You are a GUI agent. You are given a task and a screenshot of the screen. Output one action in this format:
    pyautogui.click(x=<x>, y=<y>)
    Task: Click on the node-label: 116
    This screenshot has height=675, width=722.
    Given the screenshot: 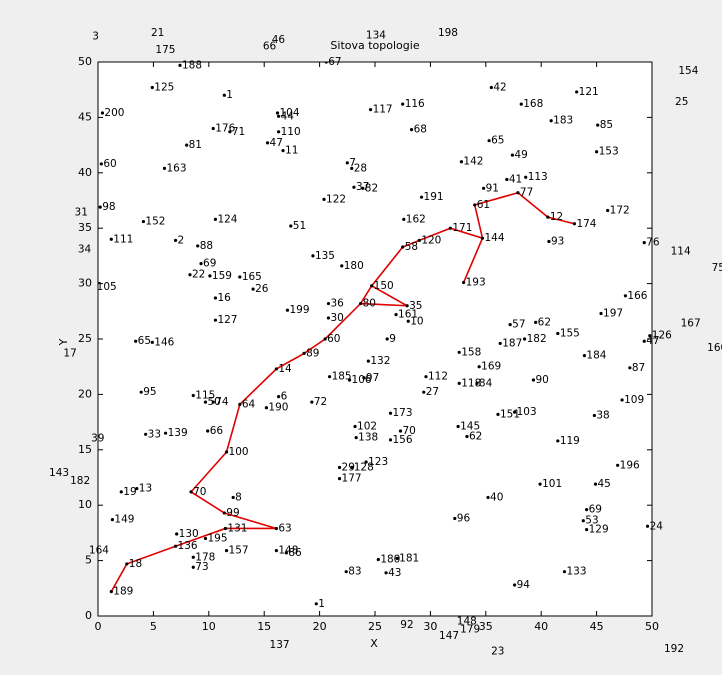 What is the action you would take?
    pyautogui.click(x=415, y=104)
    